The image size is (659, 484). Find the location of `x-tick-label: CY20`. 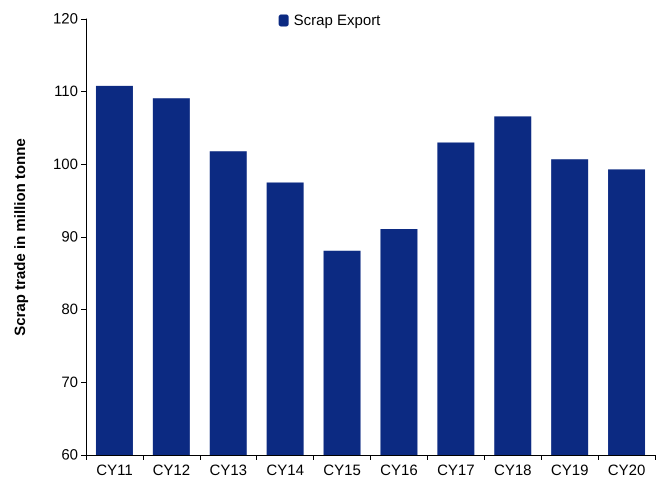

x-tick-label: CY20 is located at coordinates (627, 470).